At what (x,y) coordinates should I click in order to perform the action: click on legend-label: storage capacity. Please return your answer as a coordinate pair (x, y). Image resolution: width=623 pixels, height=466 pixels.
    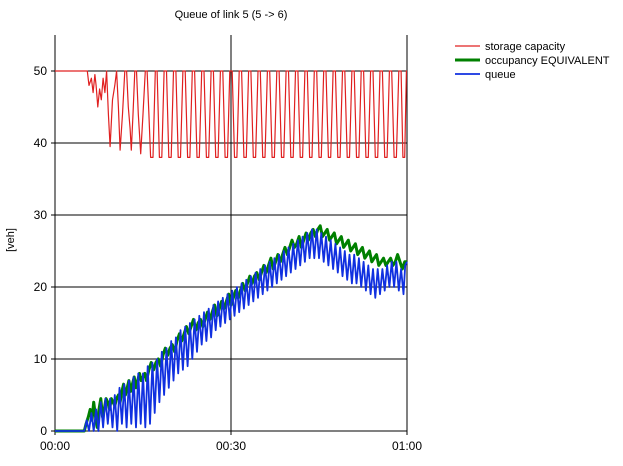
    Looking at the image, I should click on (525, 47).